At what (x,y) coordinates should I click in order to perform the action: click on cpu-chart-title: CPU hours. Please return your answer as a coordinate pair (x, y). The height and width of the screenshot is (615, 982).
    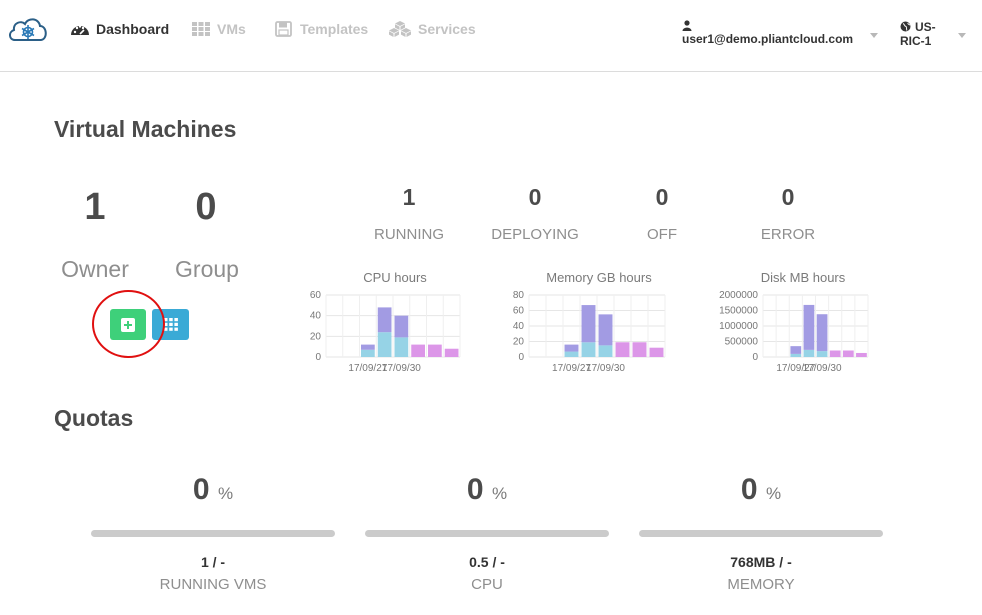
    Looking at the image, I should click on (395, 277).